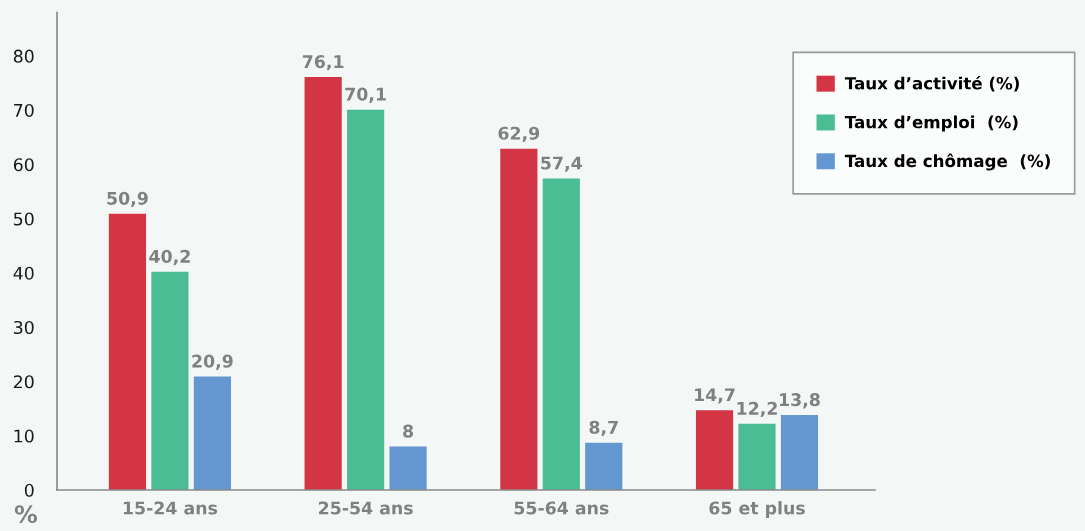 This screenshot has width=1085, height=531. What do you see at coordinates (408, 431) in the screenshot?
I see `data-label: 8` at bounding box center [408, 431].